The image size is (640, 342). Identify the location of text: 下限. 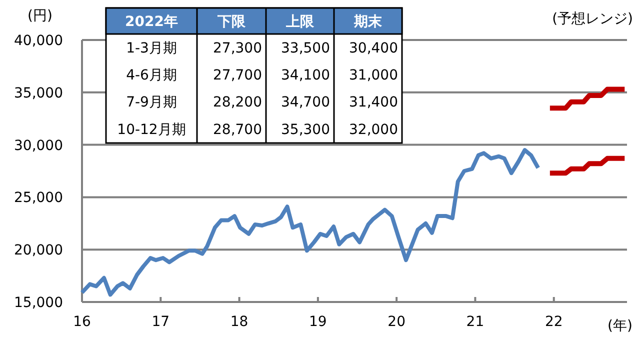
(231, 22).